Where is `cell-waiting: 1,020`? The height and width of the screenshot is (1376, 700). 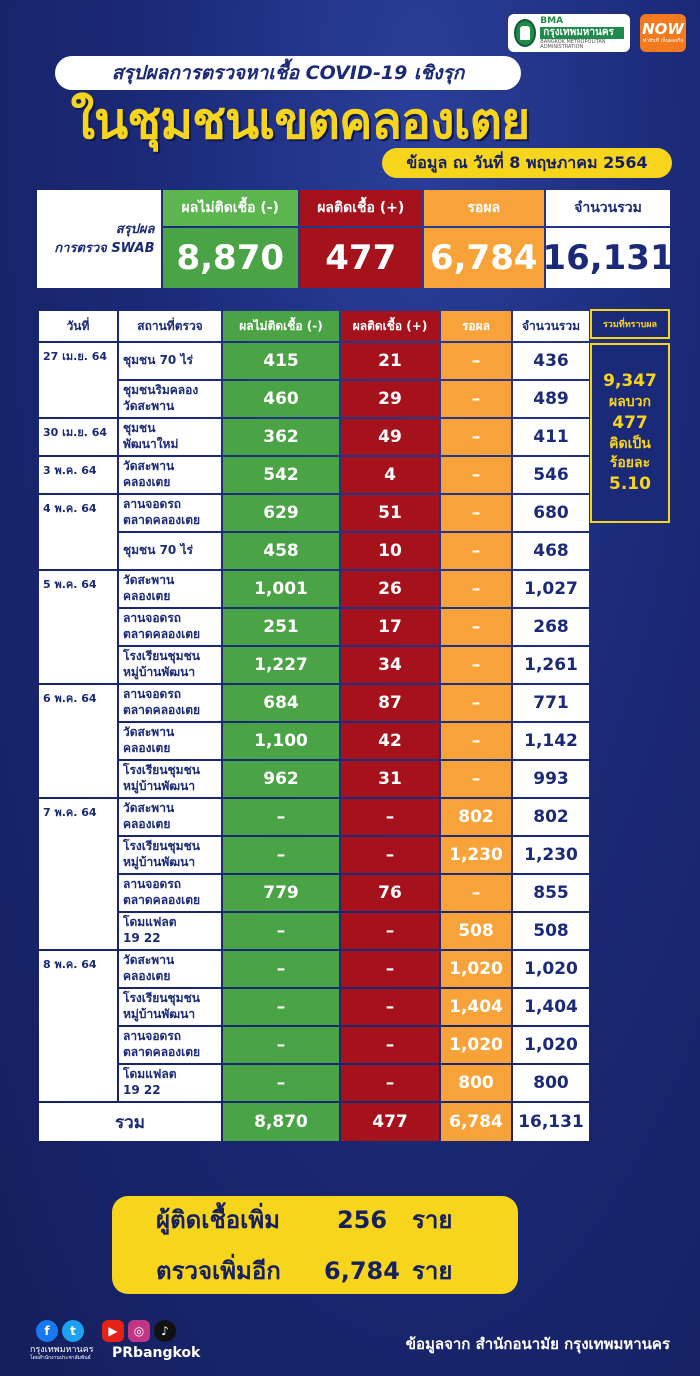
cell-waiting: 1,020 is located at coordinates (476, 1045).